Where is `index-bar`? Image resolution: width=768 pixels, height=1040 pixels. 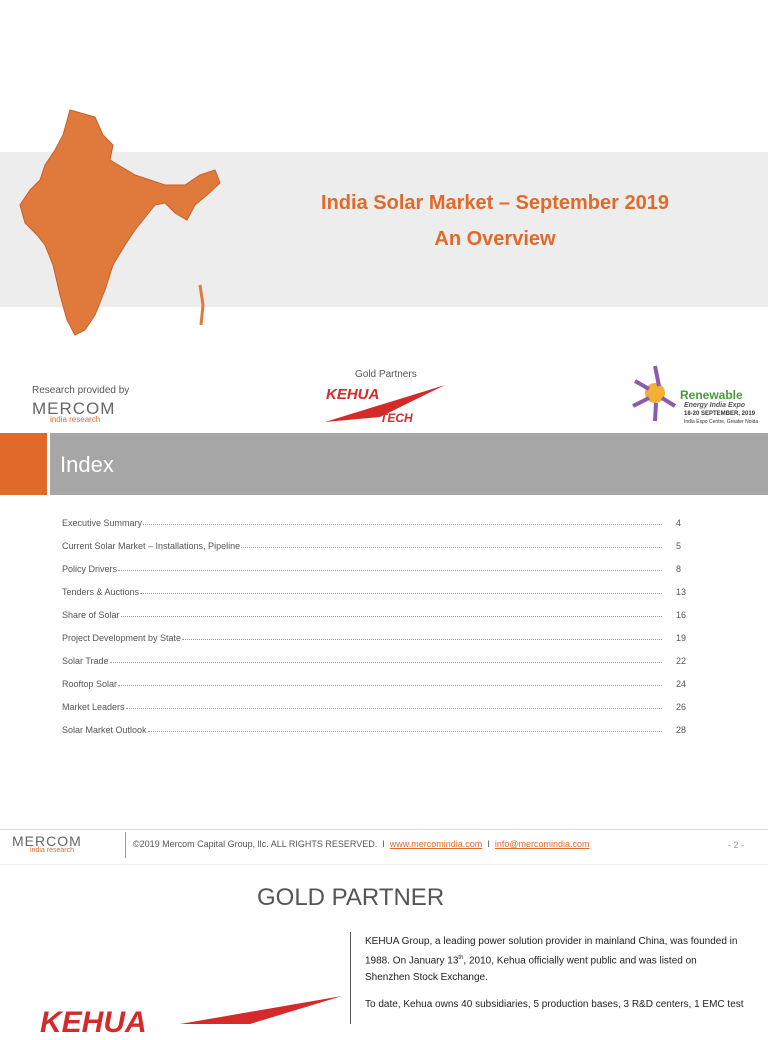 index-bar is located at coordinates (409, 464).